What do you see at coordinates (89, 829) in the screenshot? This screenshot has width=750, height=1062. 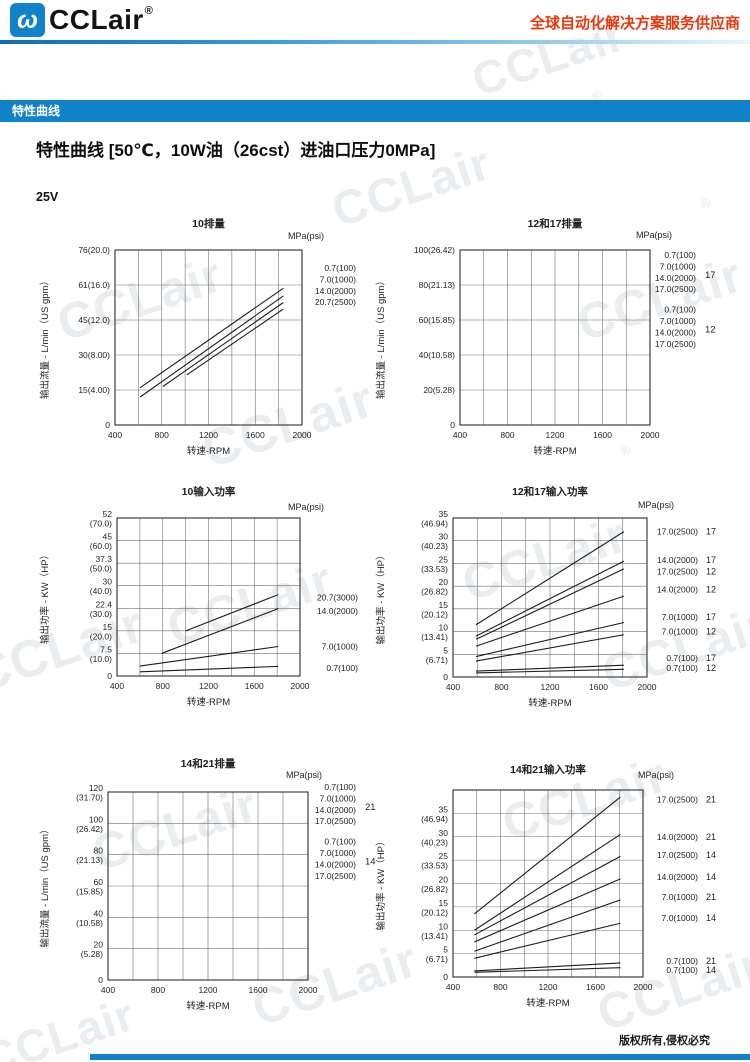 I see `svg-text: (26.42)` at bounding box center [89, 829].